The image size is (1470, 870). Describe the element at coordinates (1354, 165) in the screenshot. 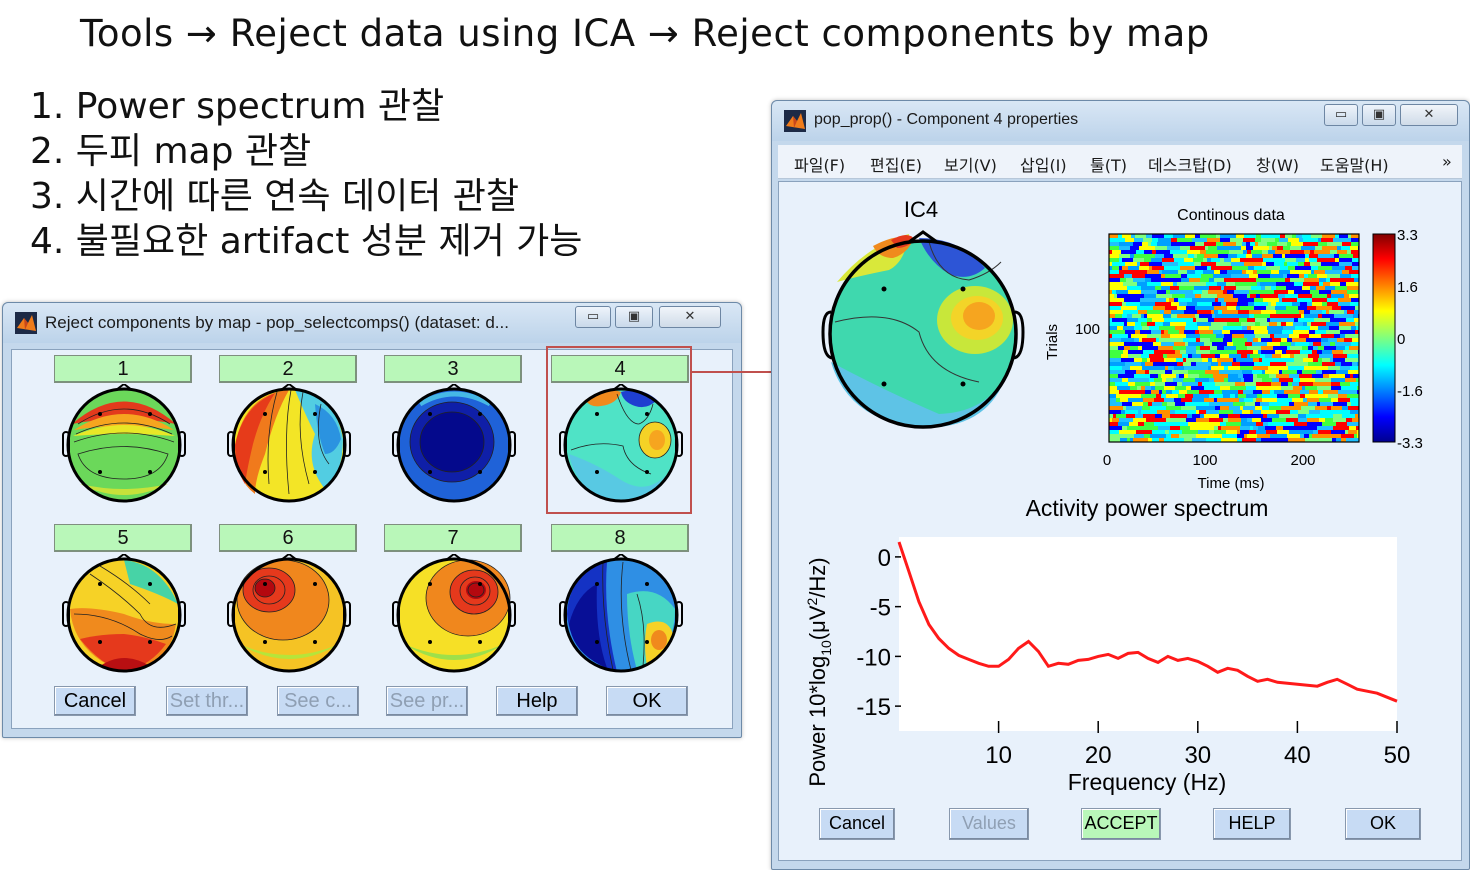

I see `menu-help: 도움말(H)` at that location.